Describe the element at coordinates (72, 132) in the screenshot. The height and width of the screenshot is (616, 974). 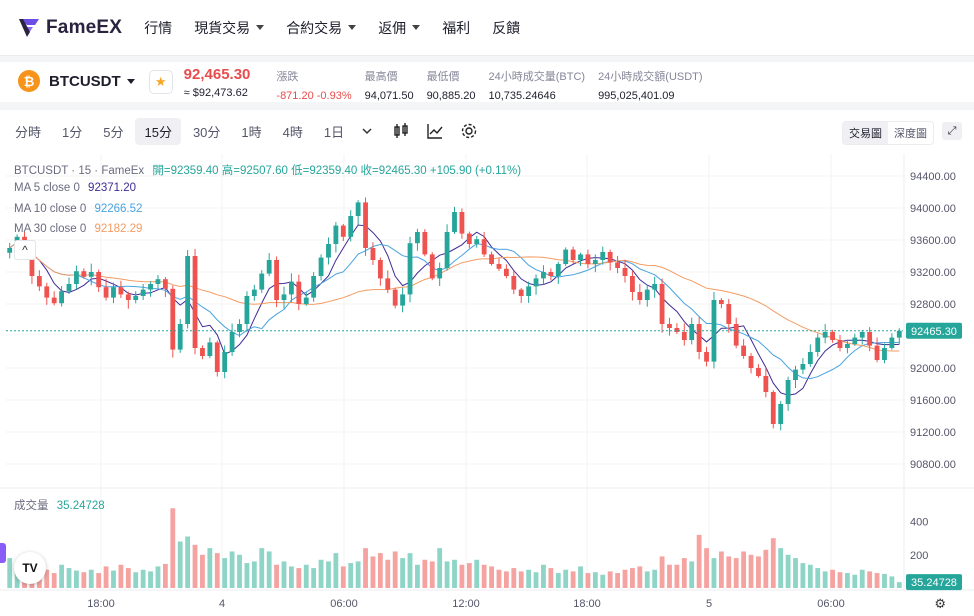
I see `timeframe-tab: 1分` at that location.